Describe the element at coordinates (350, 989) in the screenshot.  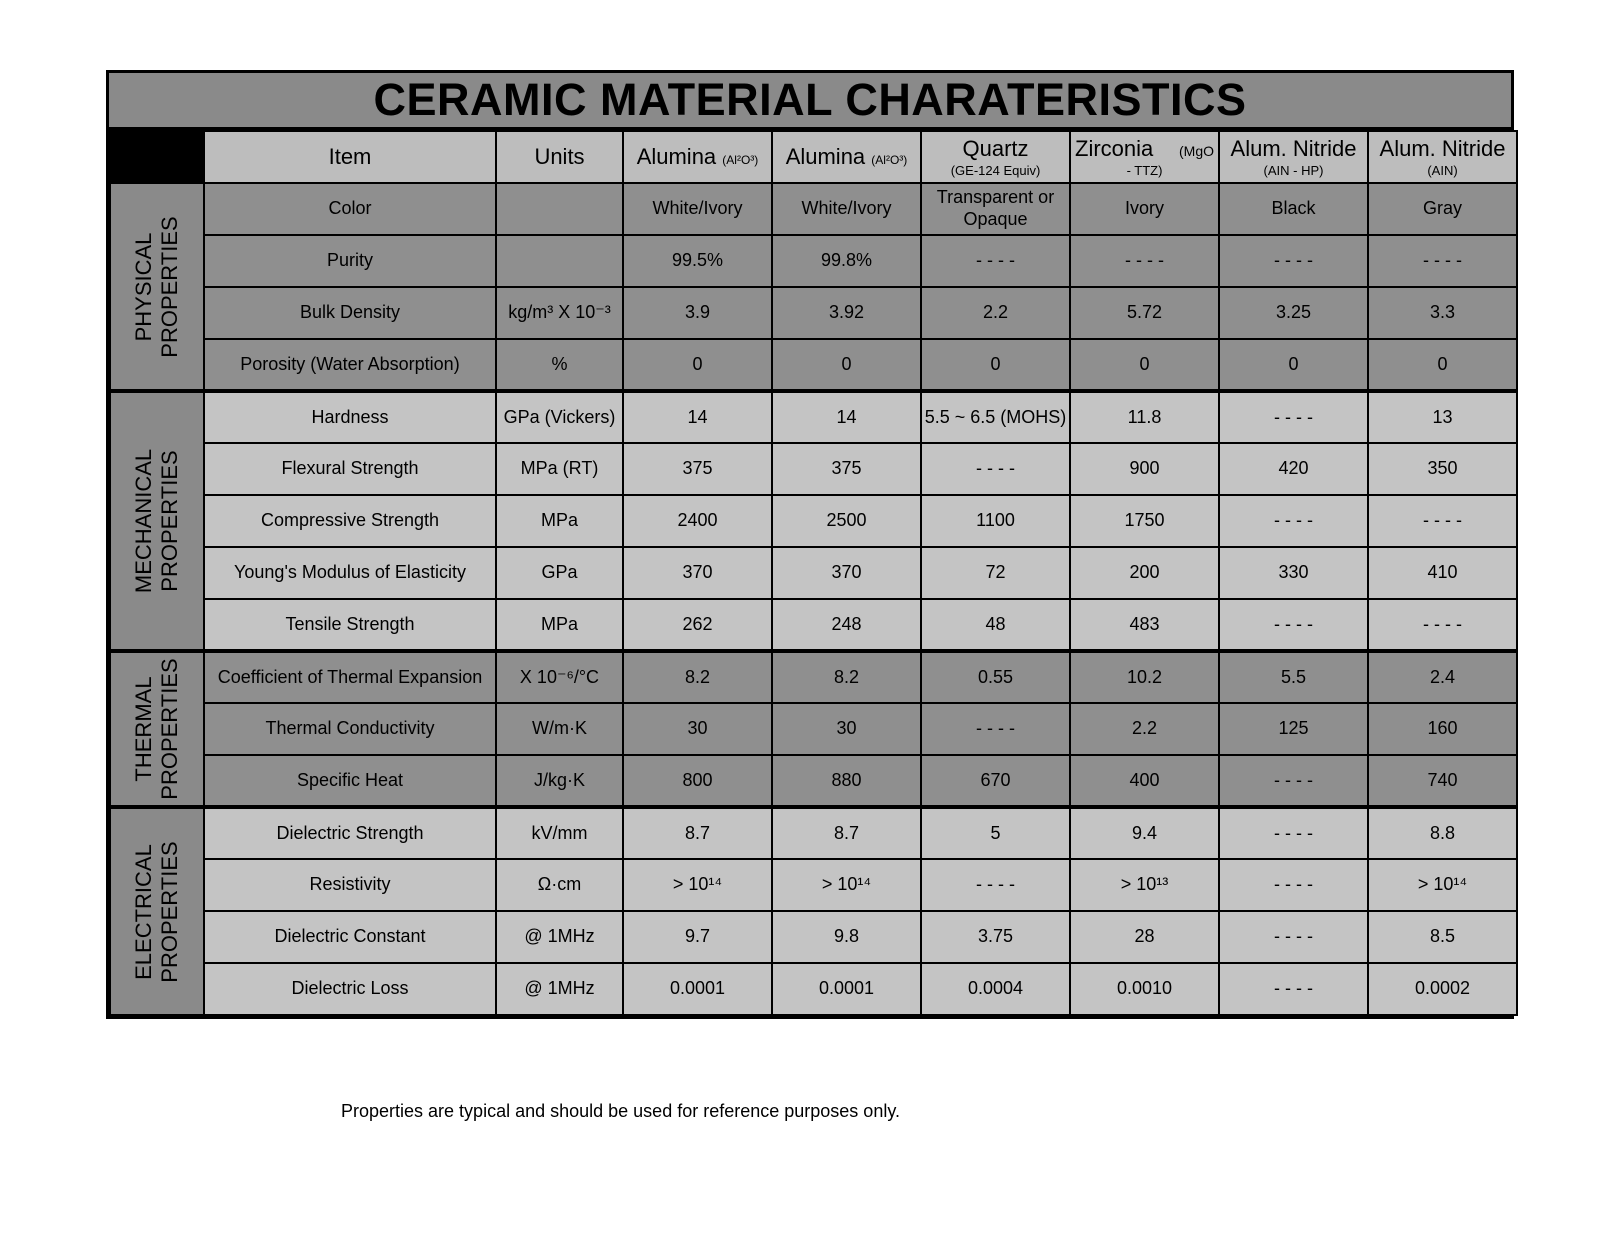
I see `property-name: Dielectric Loss` at that location.